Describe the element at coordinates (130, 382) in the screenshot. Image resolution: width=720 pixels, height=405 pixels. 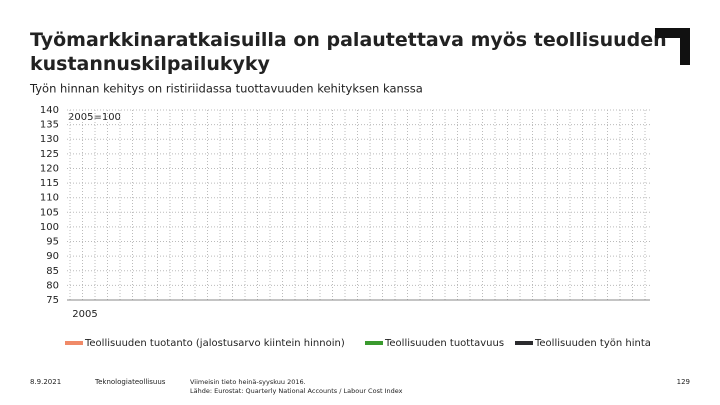
I see `footer-org: Teknologiateollisuus` at that location.